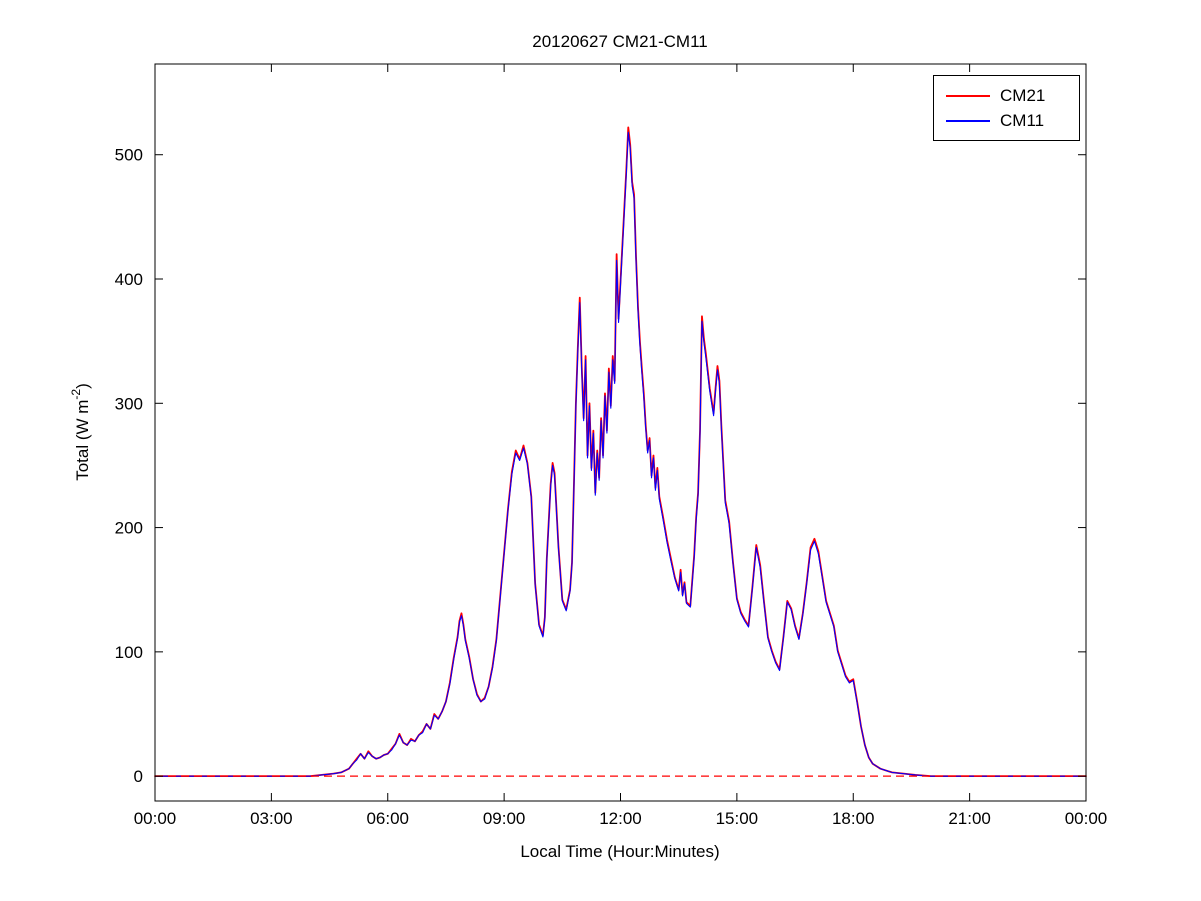  Describe the element at coordinates (129, 155) in the screenshot. I see `y-tick-label: 500` at that location.